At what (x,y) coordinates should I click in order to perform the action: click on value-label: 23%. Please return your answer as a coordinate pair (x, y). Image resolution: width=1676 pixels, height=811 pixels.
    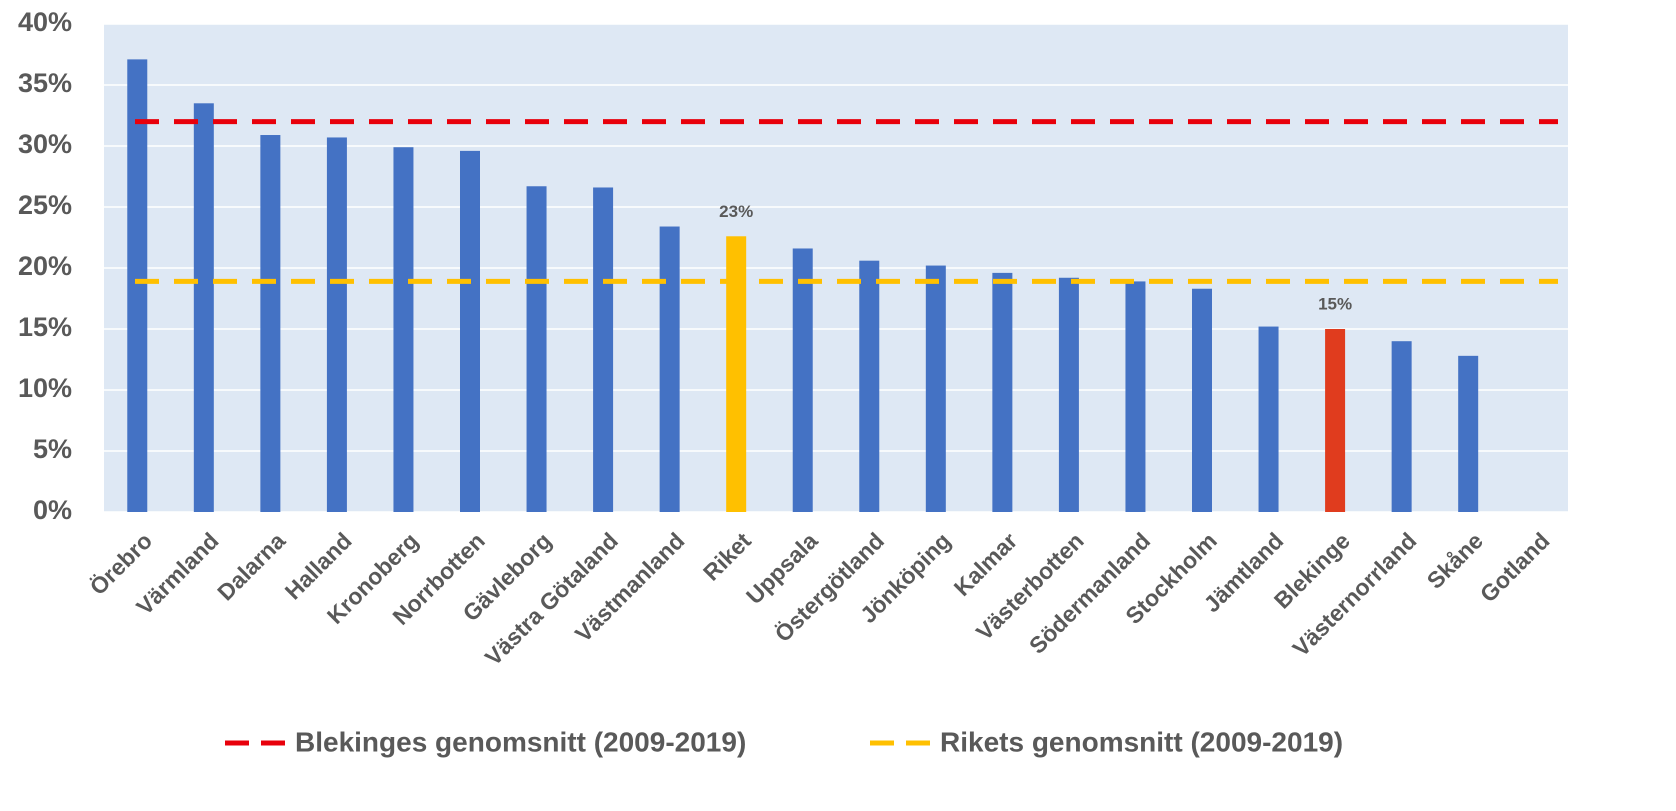
    Looking at the image, I should click on (736, 211).